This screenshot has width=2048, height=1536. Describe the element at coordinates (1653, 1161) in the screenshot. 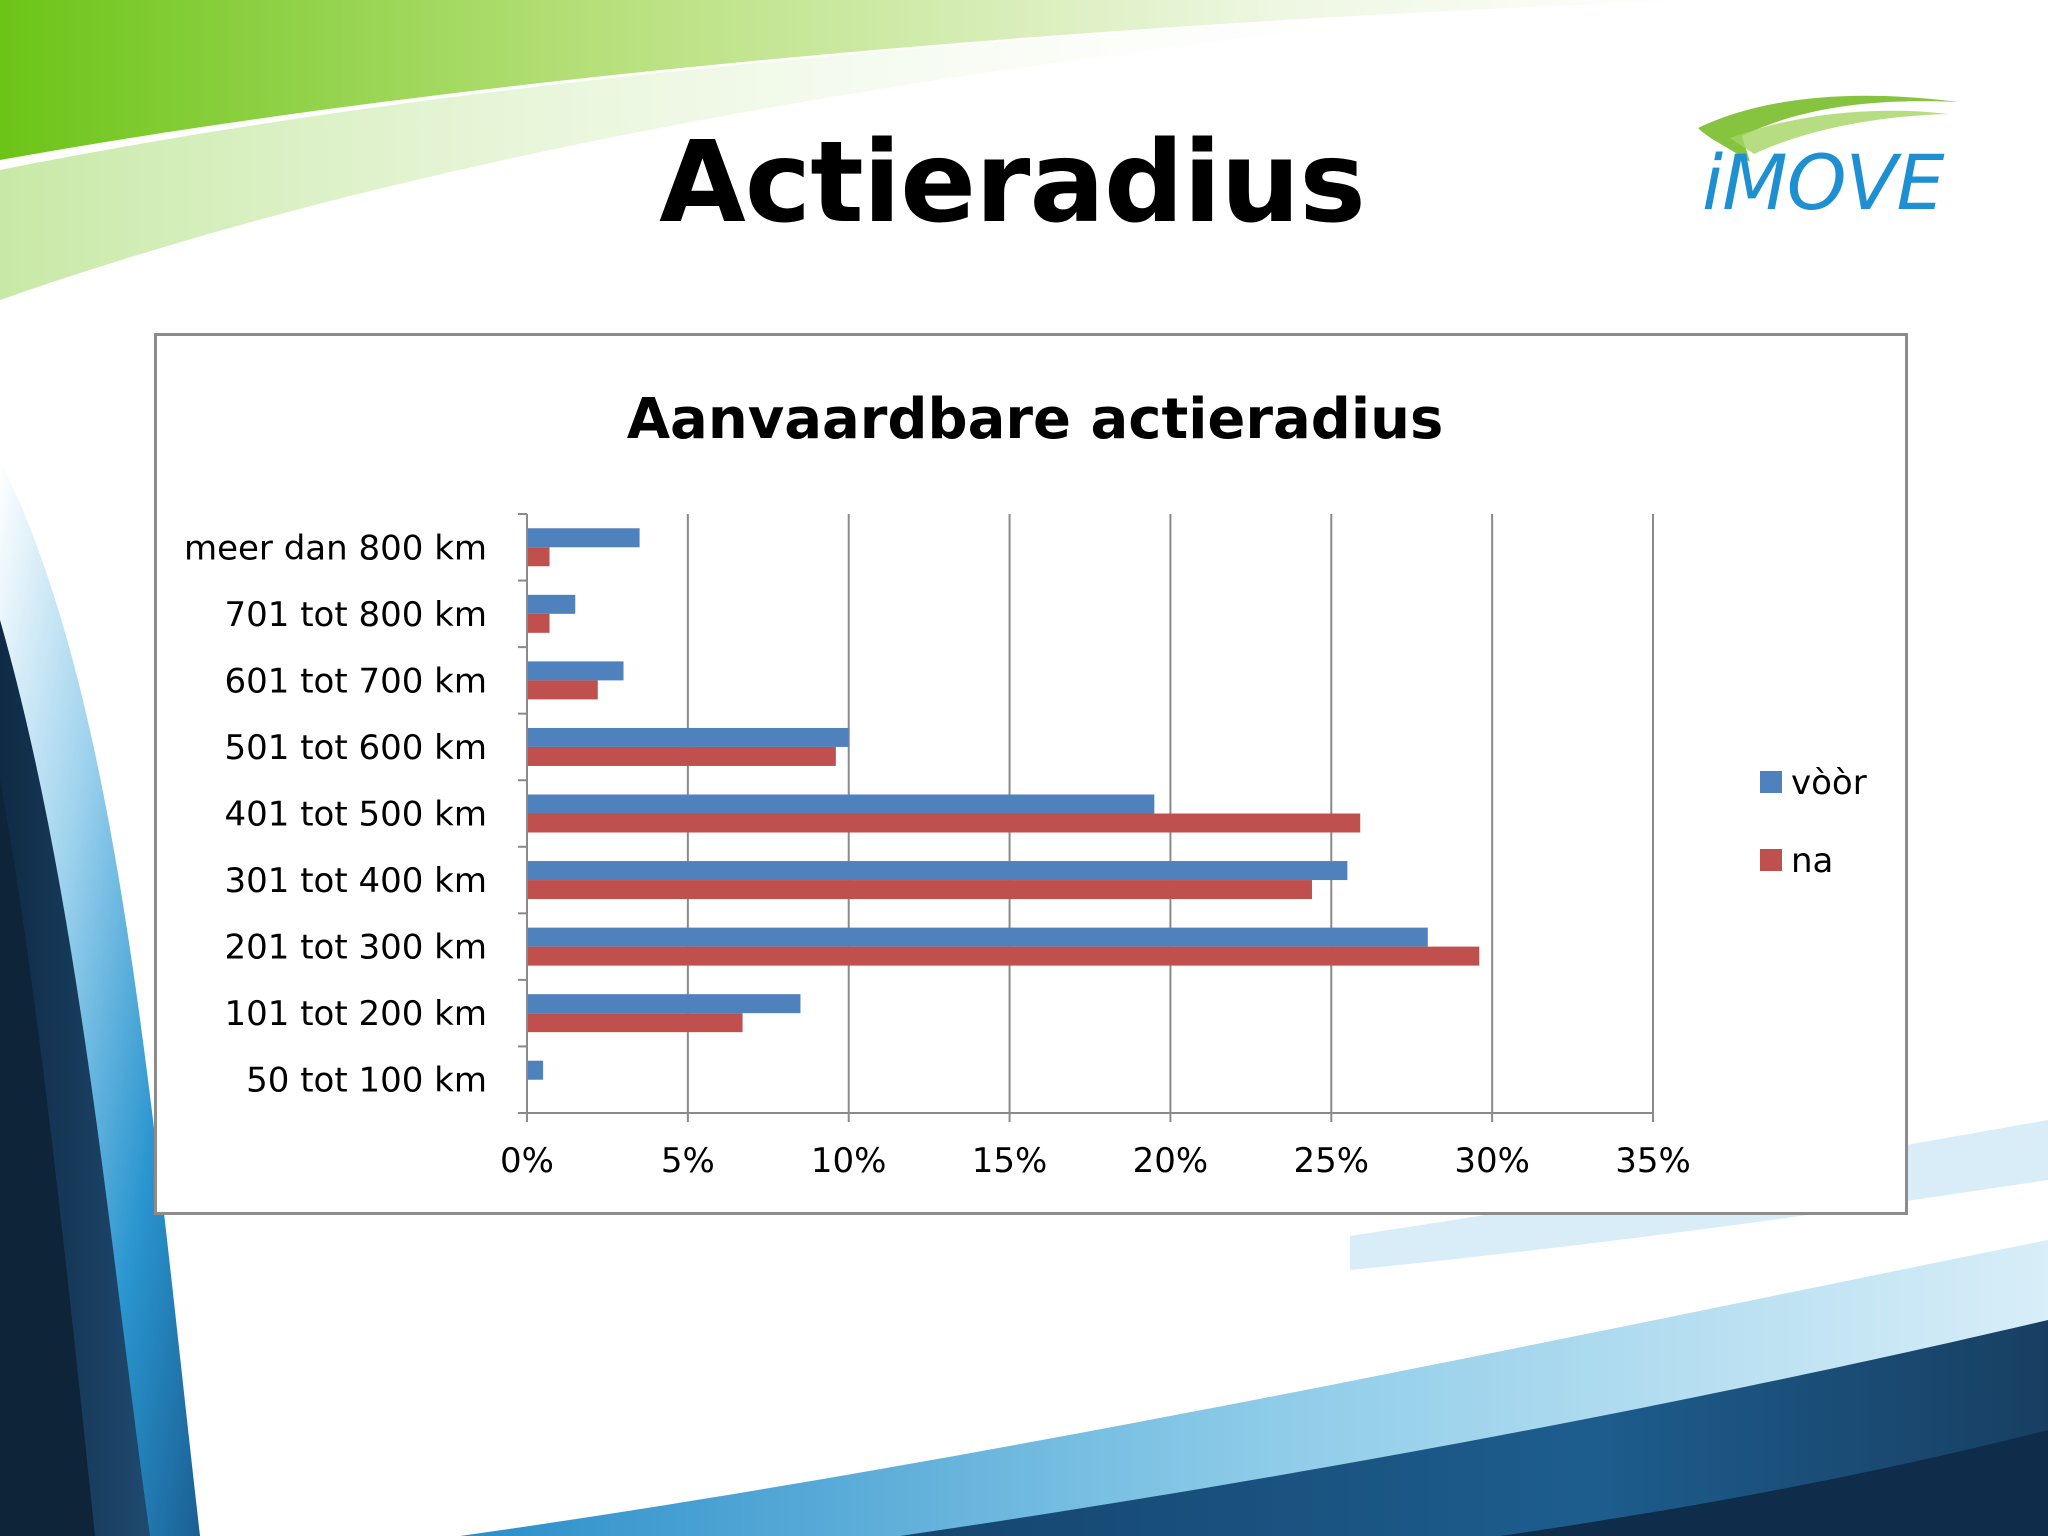

I see `x-tick-label: 35%` at that location.